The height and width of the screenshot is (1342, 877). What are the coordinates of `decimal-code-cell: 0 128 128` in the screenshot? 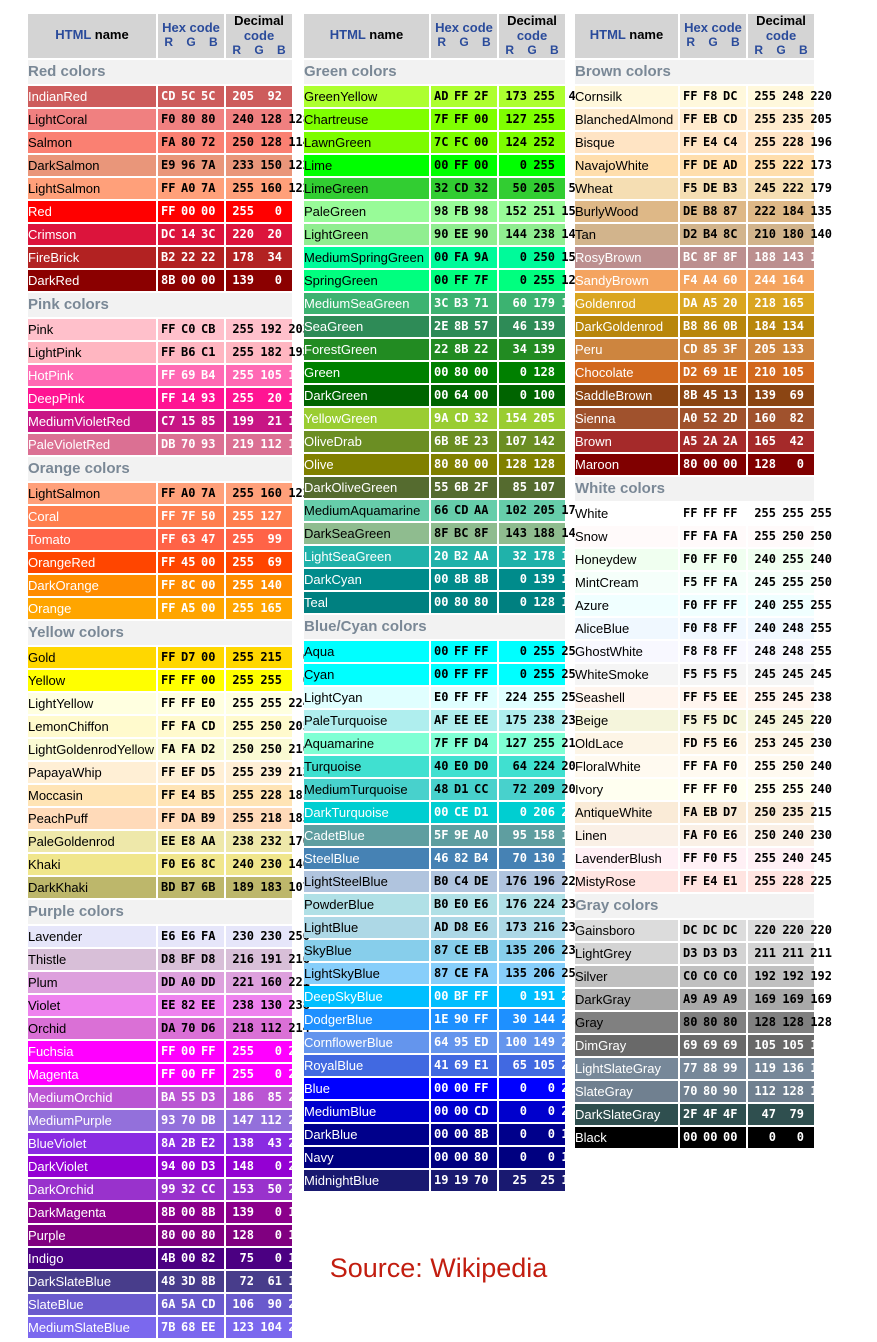 It's located at (541, 602).